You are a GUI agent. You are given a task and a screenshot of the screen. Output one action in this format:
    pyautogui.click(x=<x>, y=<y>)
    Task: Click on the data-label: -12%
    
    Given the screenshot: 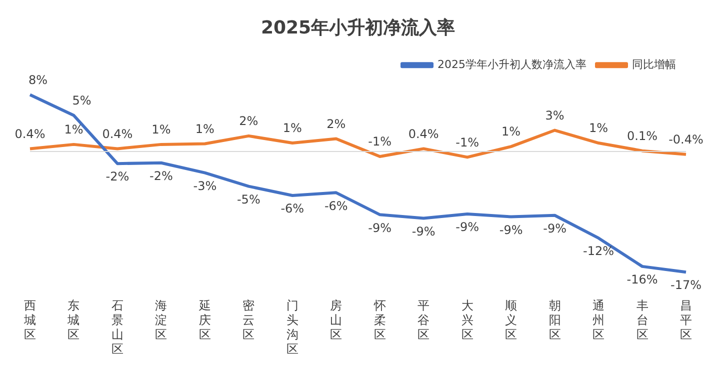 What is the action you would take?
    pyautogui.click(x=598, y=251)
    